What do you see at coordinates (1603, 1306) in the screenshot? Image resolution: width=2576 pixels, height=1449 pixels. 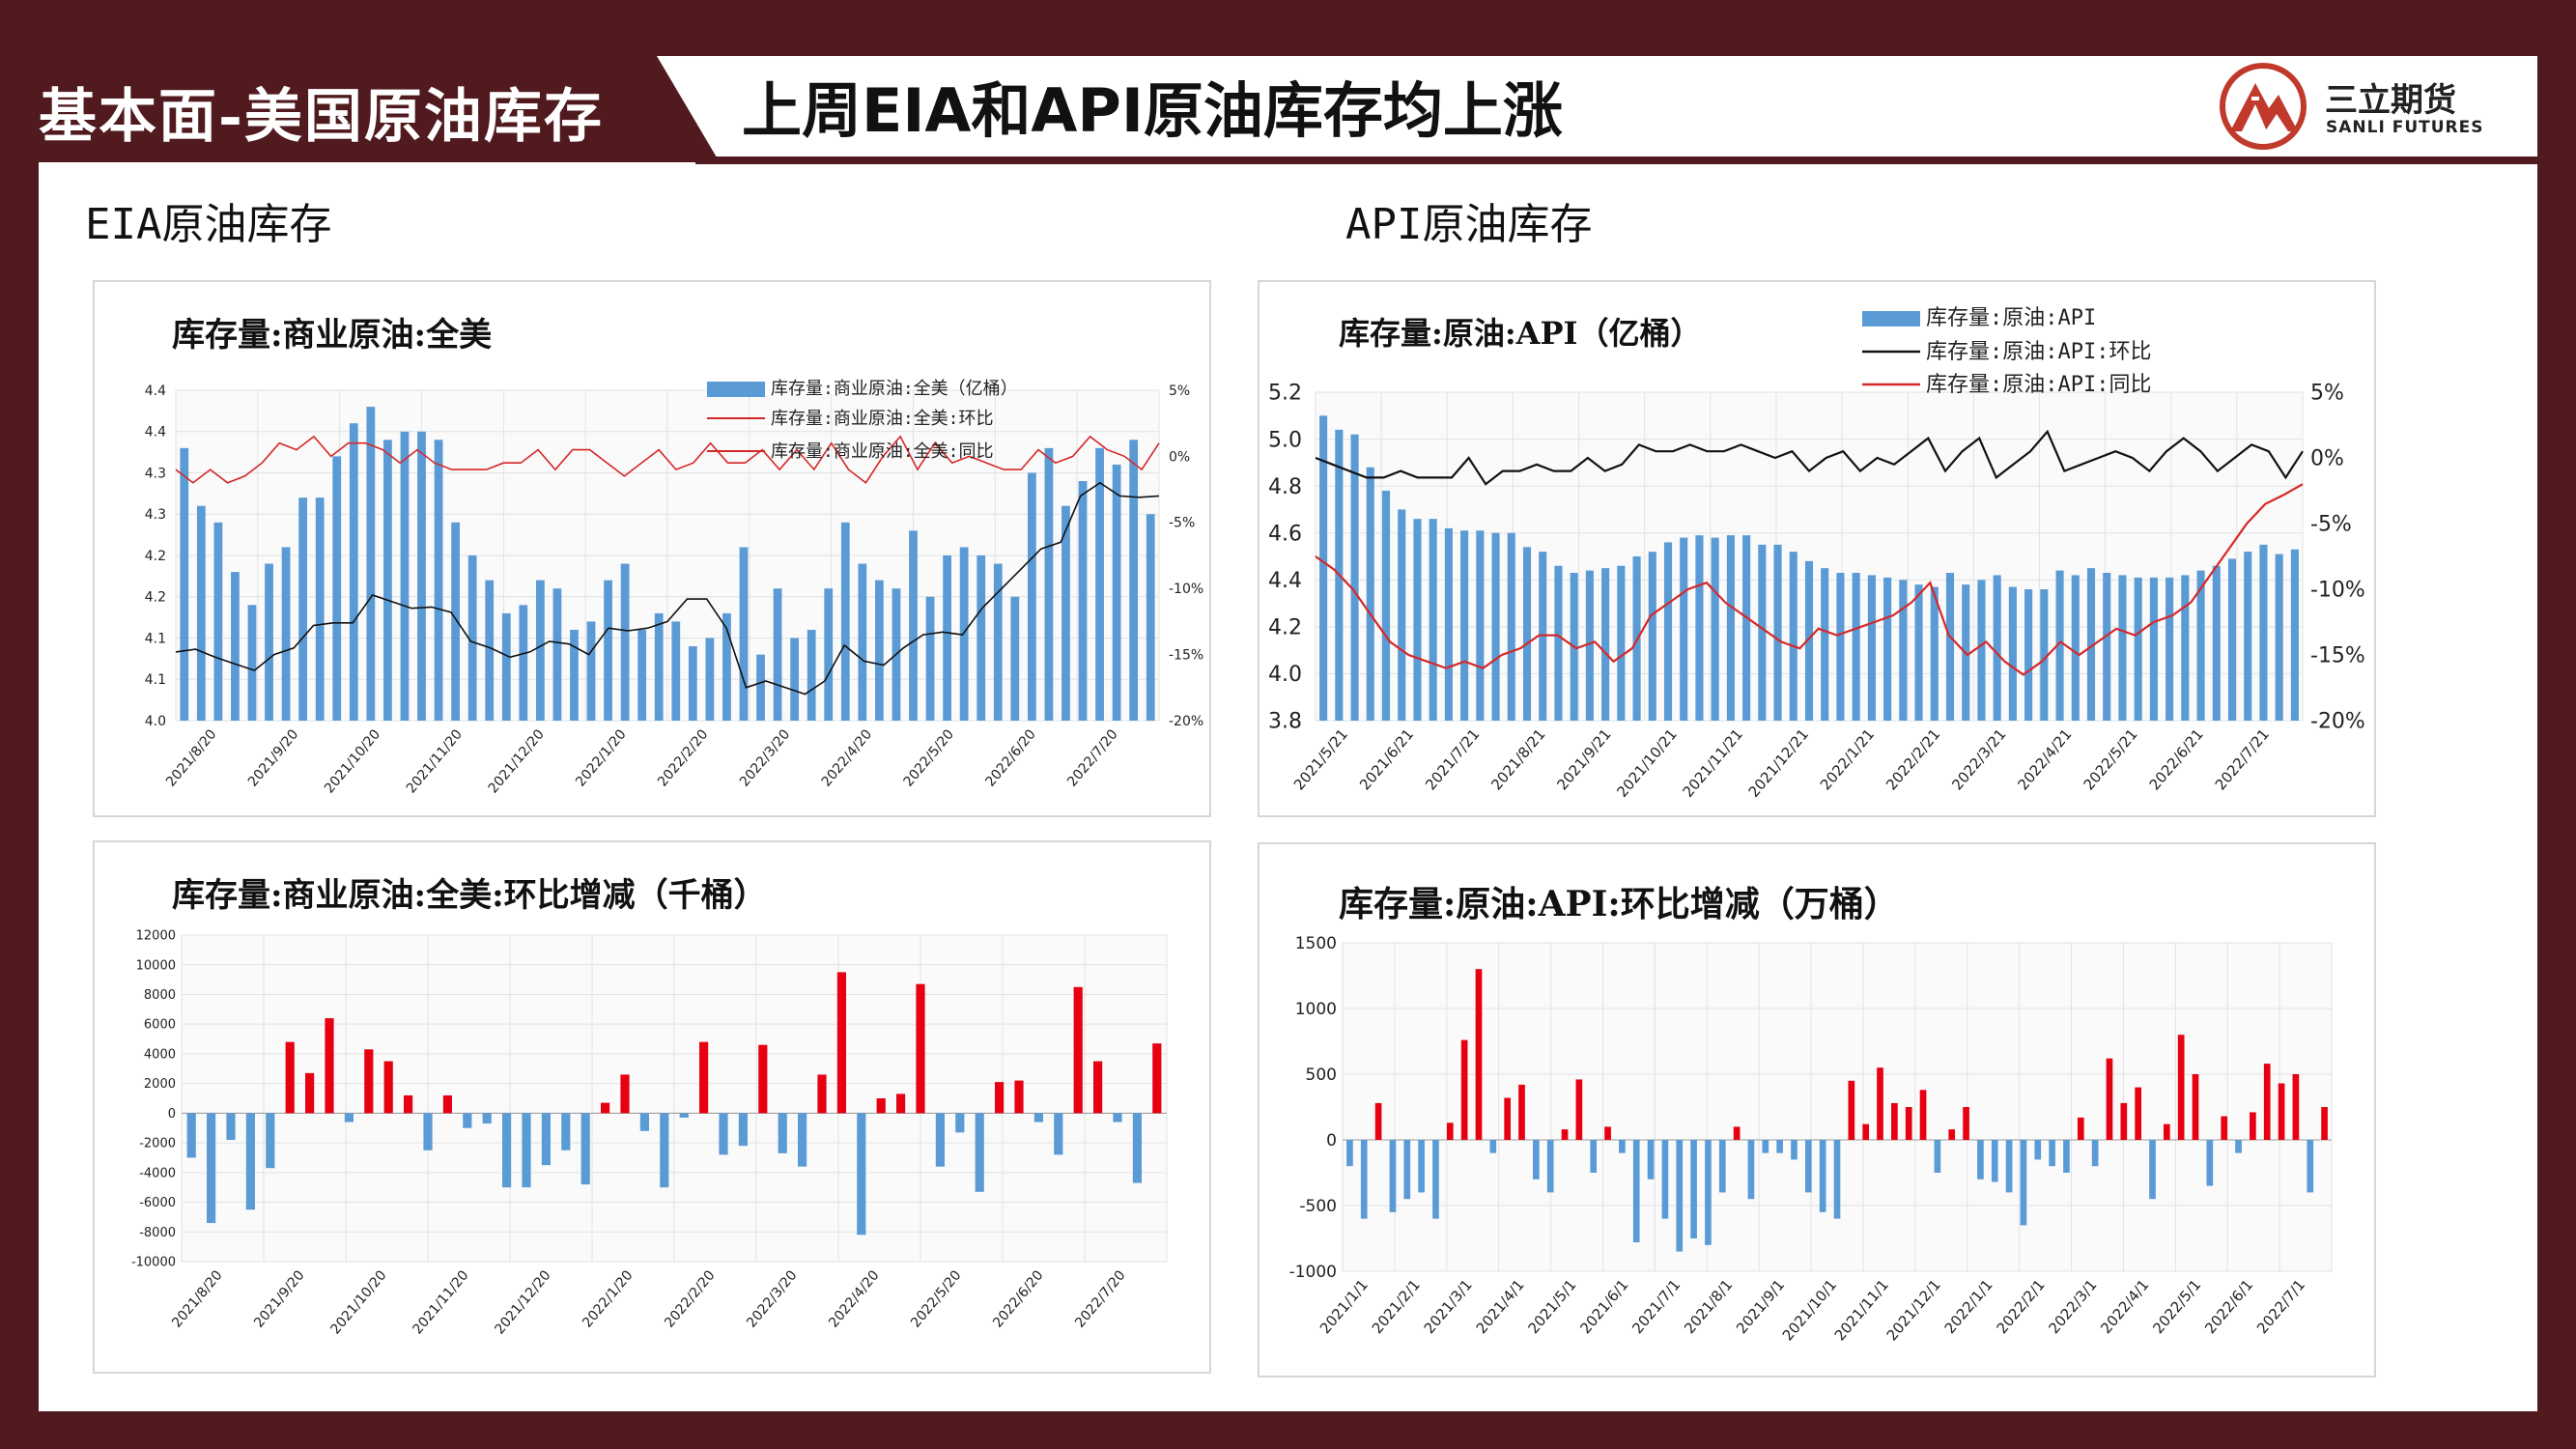 I see `x-tick-label: 2021/6/1` at bounding box center [1603, 1306].